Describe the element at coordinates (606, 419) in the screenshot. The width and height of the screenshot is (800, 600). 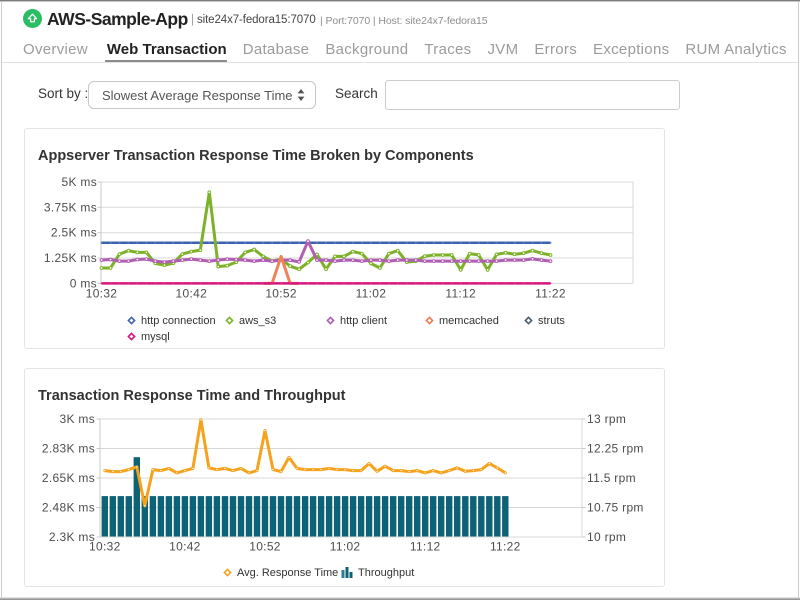
I see `svg-text: 13 rpm` at that location.